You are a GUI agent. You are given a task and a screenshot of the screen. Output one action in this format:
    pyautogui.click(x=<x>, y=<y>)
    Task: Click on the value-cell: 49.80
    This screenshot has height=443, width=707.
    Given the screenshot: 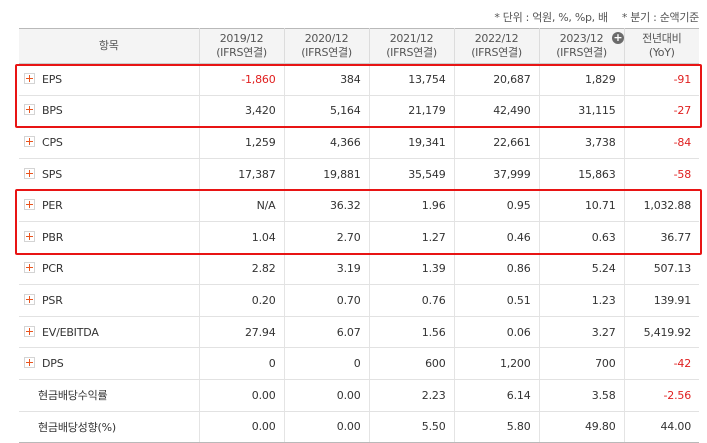 What is the action you would take?
    pyautogui.click(x=581, y=427)
    